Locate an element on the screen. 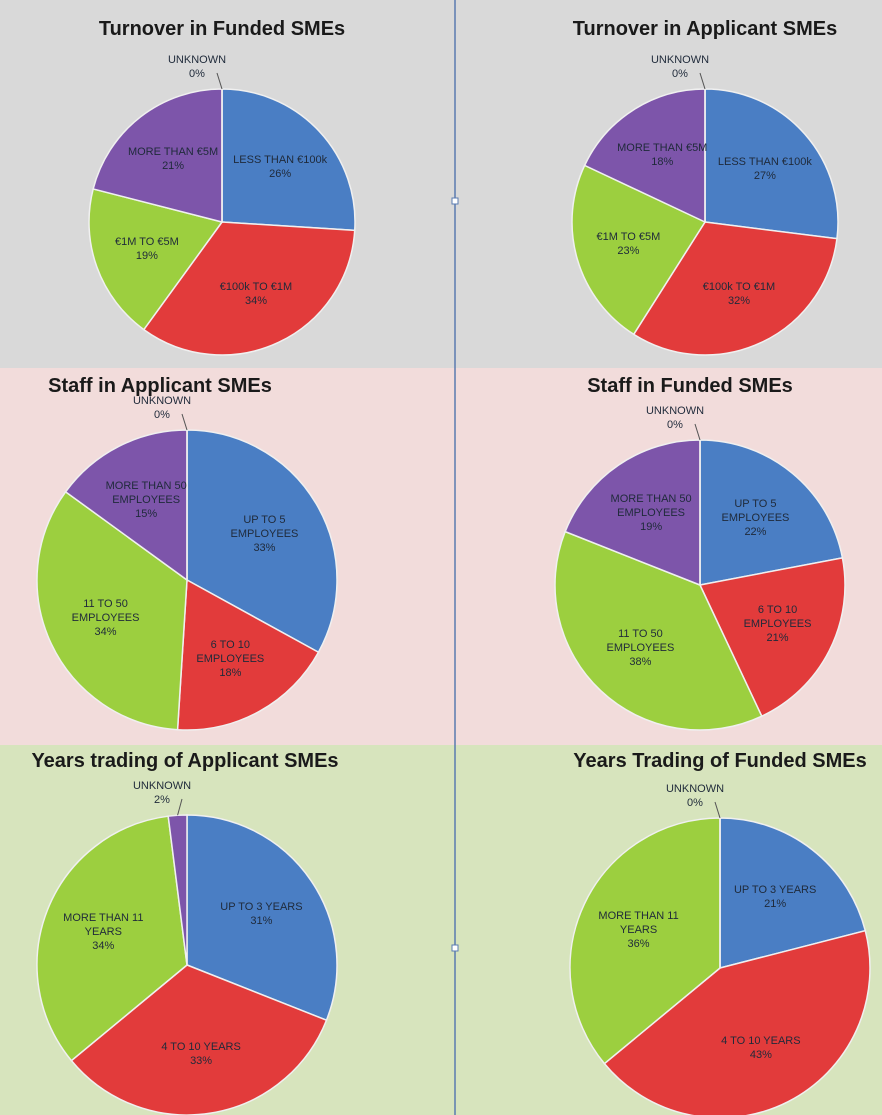 The width and height of the screenshot is (882, 1115). value-label: 15% is located at coordinates (146, 513).